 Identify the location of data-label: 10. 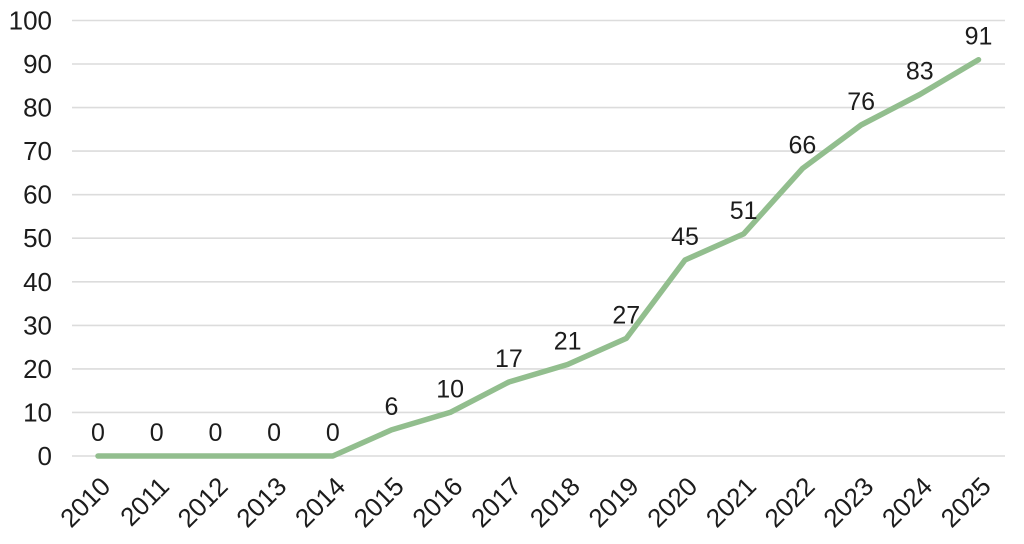
(450, 389).